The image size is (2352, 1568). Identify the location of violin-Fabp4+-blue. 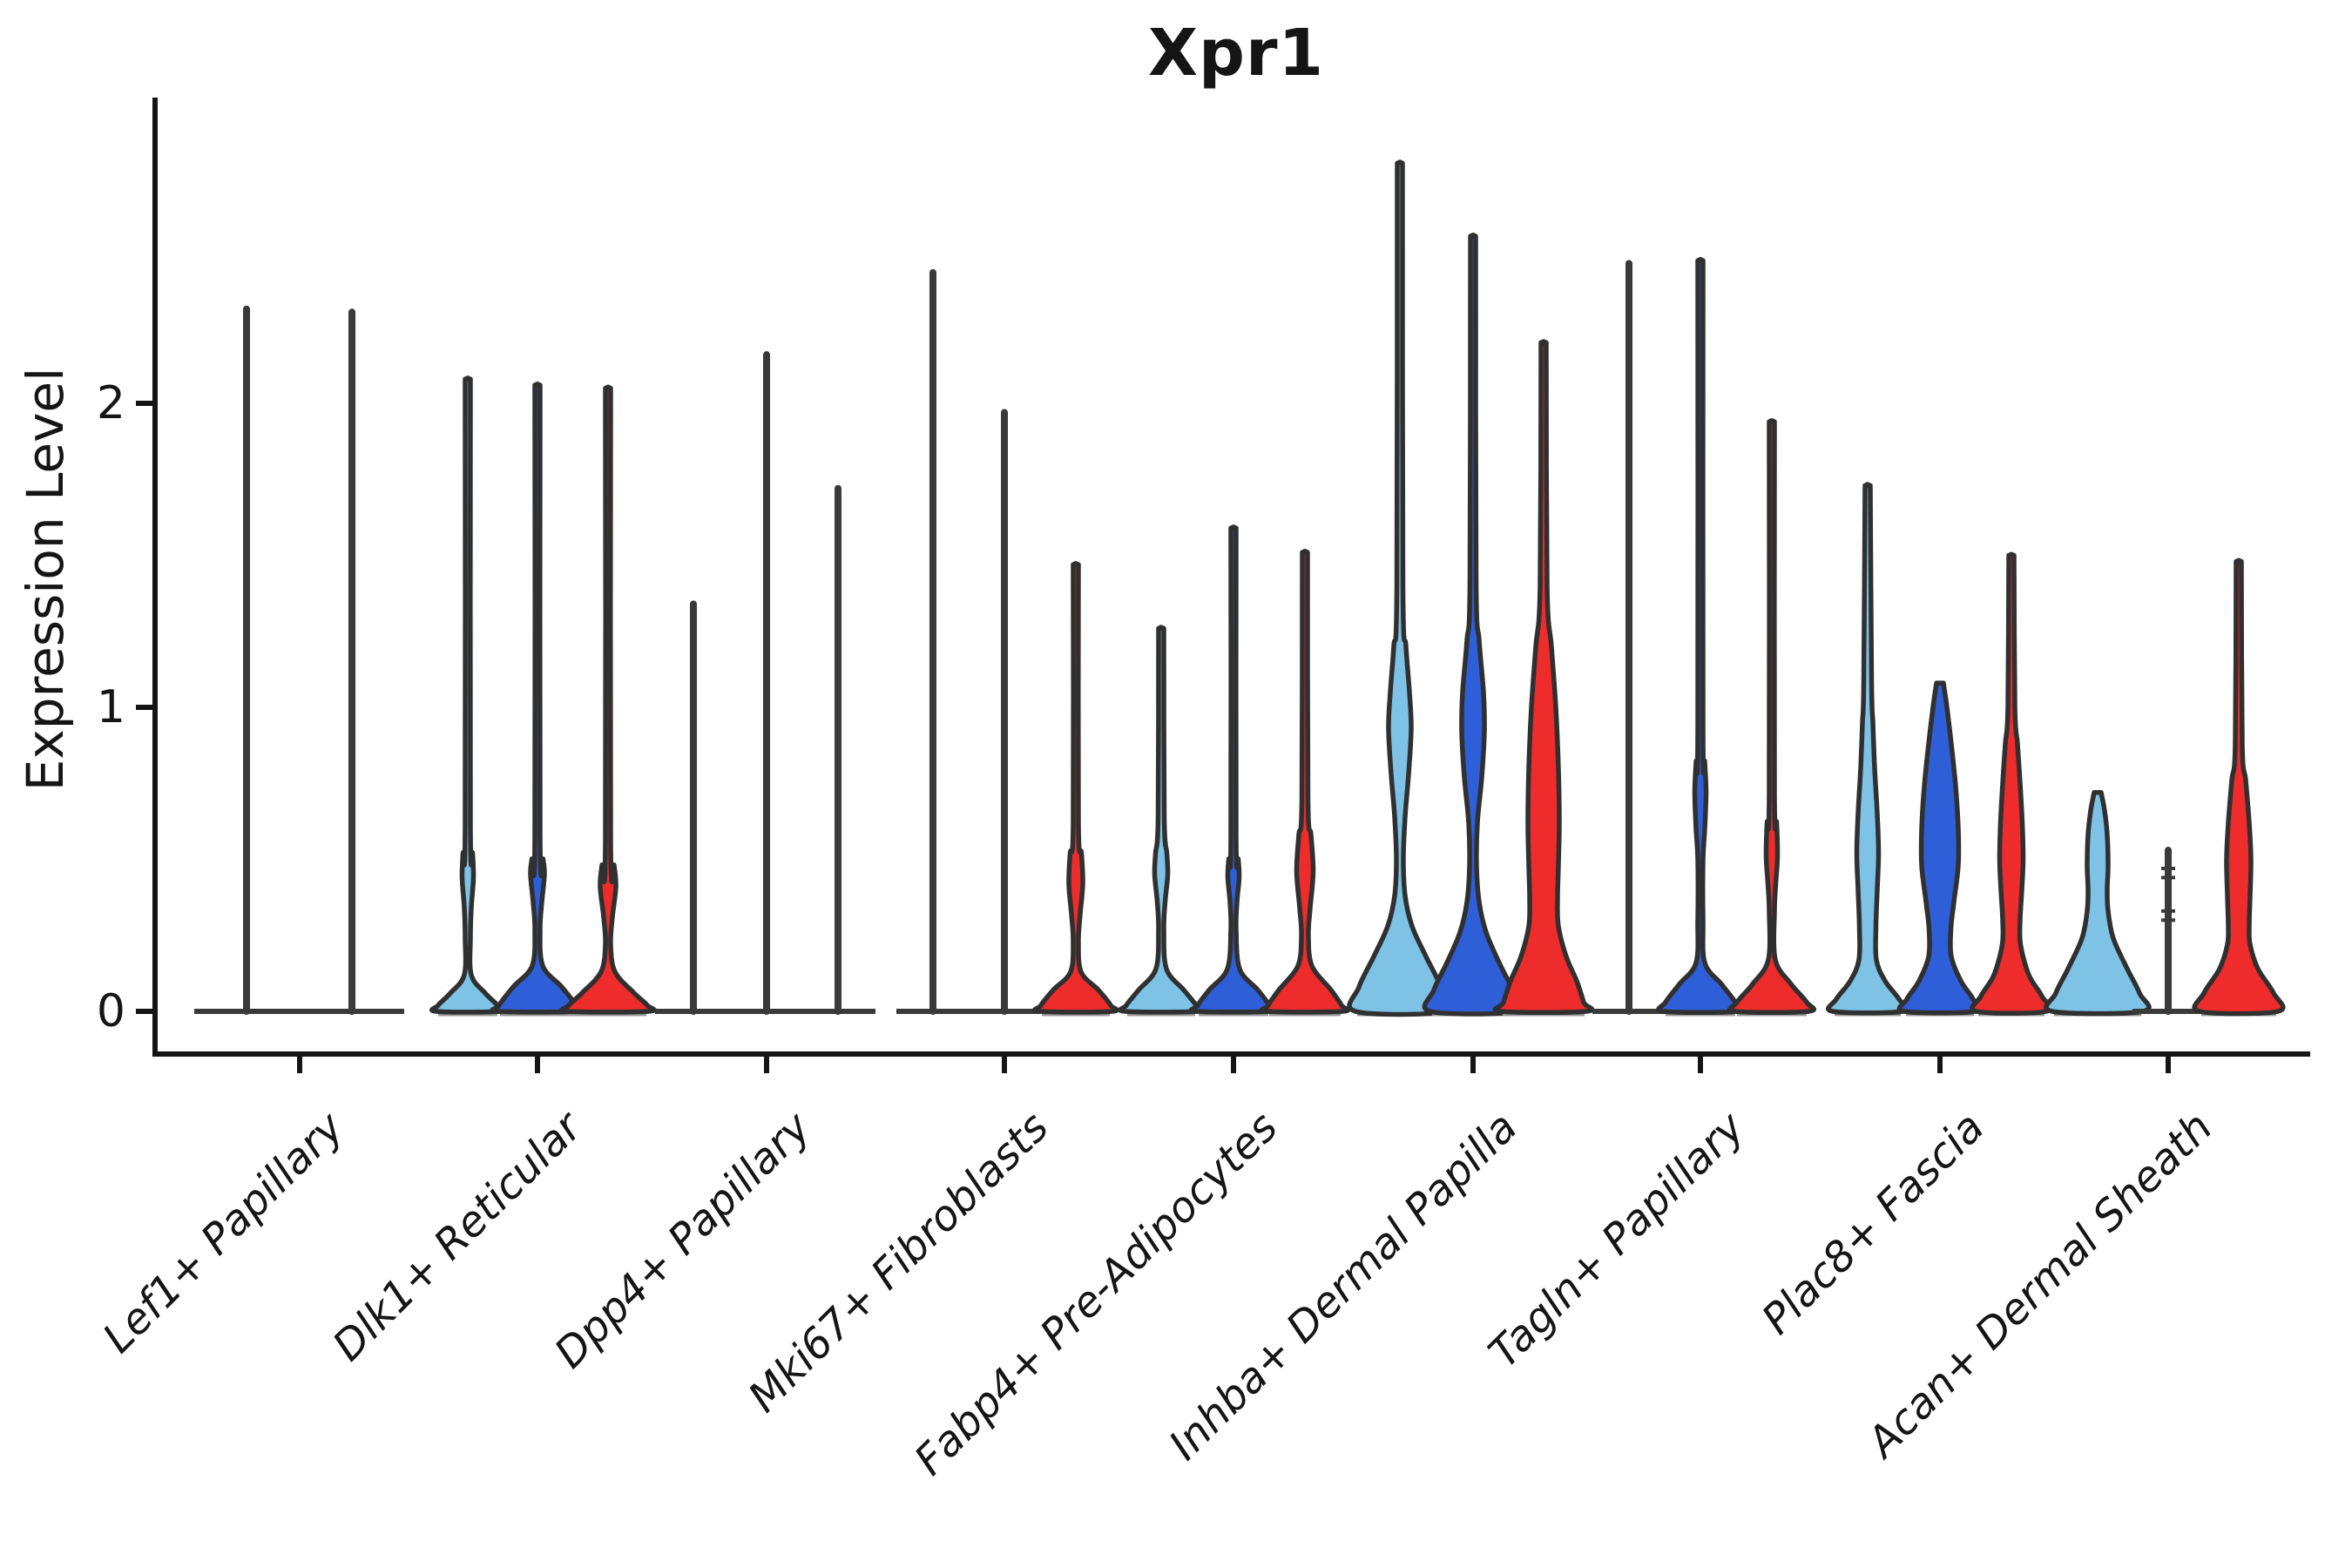
(1233, 770).